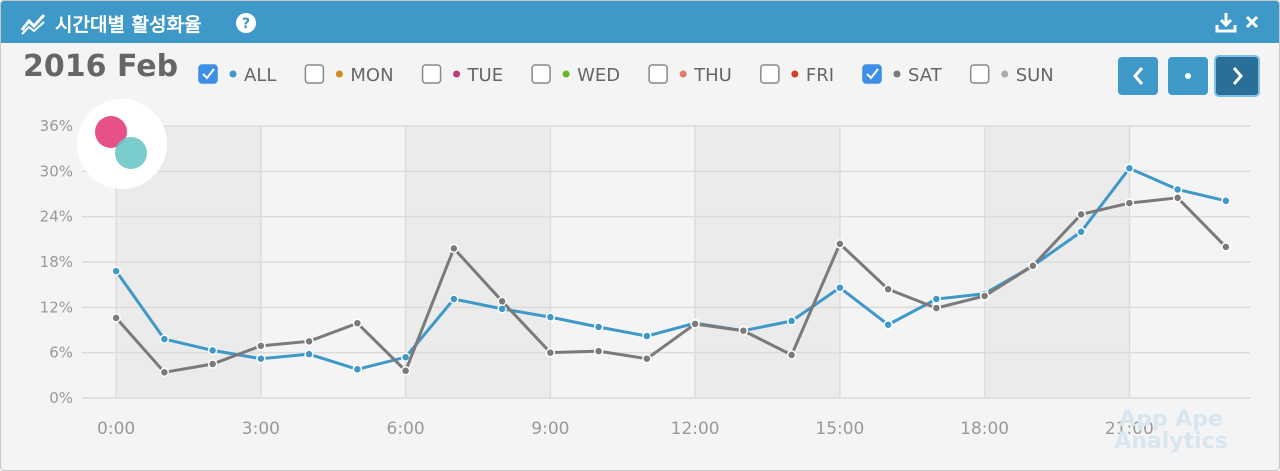 This screenshot has height=471, width=1280. I want to click on x-tick-label: 21:00, so click(1129, 429).